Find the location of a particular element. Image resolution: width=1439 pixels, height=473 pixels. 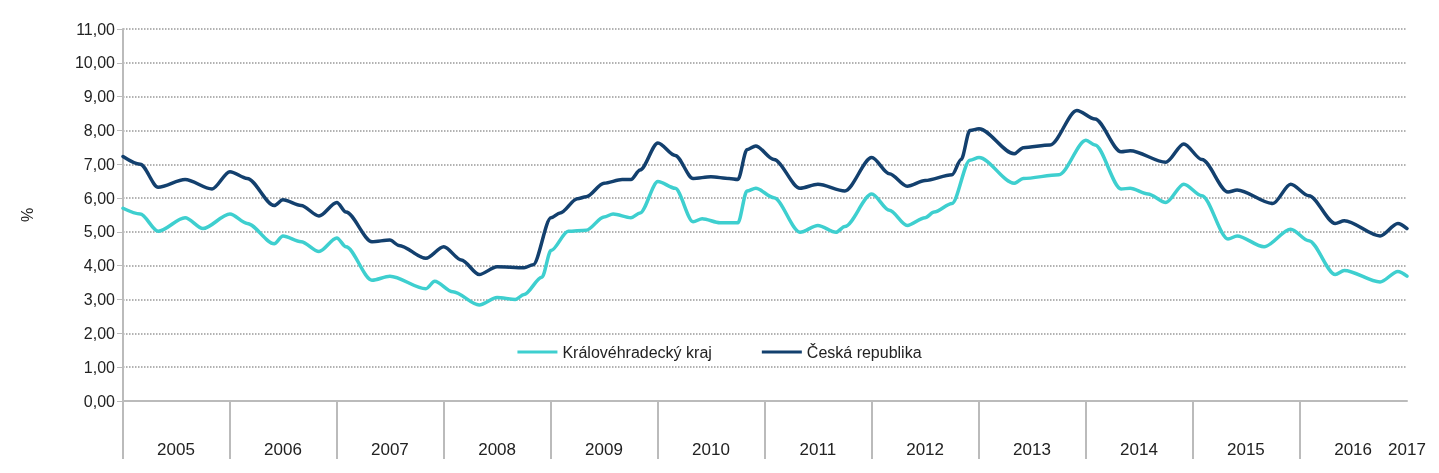

y-tick-label: 10,00 is located at coordinates (95, 63).